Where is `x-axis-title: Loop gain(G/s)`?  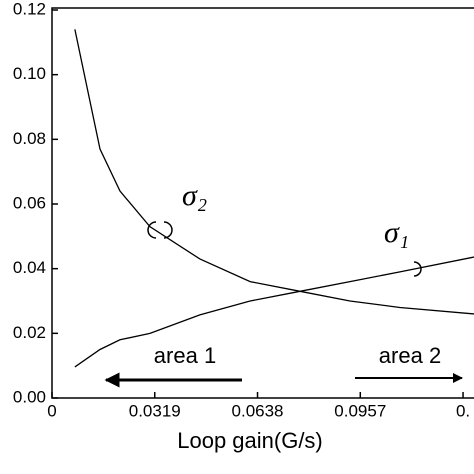
x-axis-title: Loop gain(G/s) is located at coordinates (250, 440).